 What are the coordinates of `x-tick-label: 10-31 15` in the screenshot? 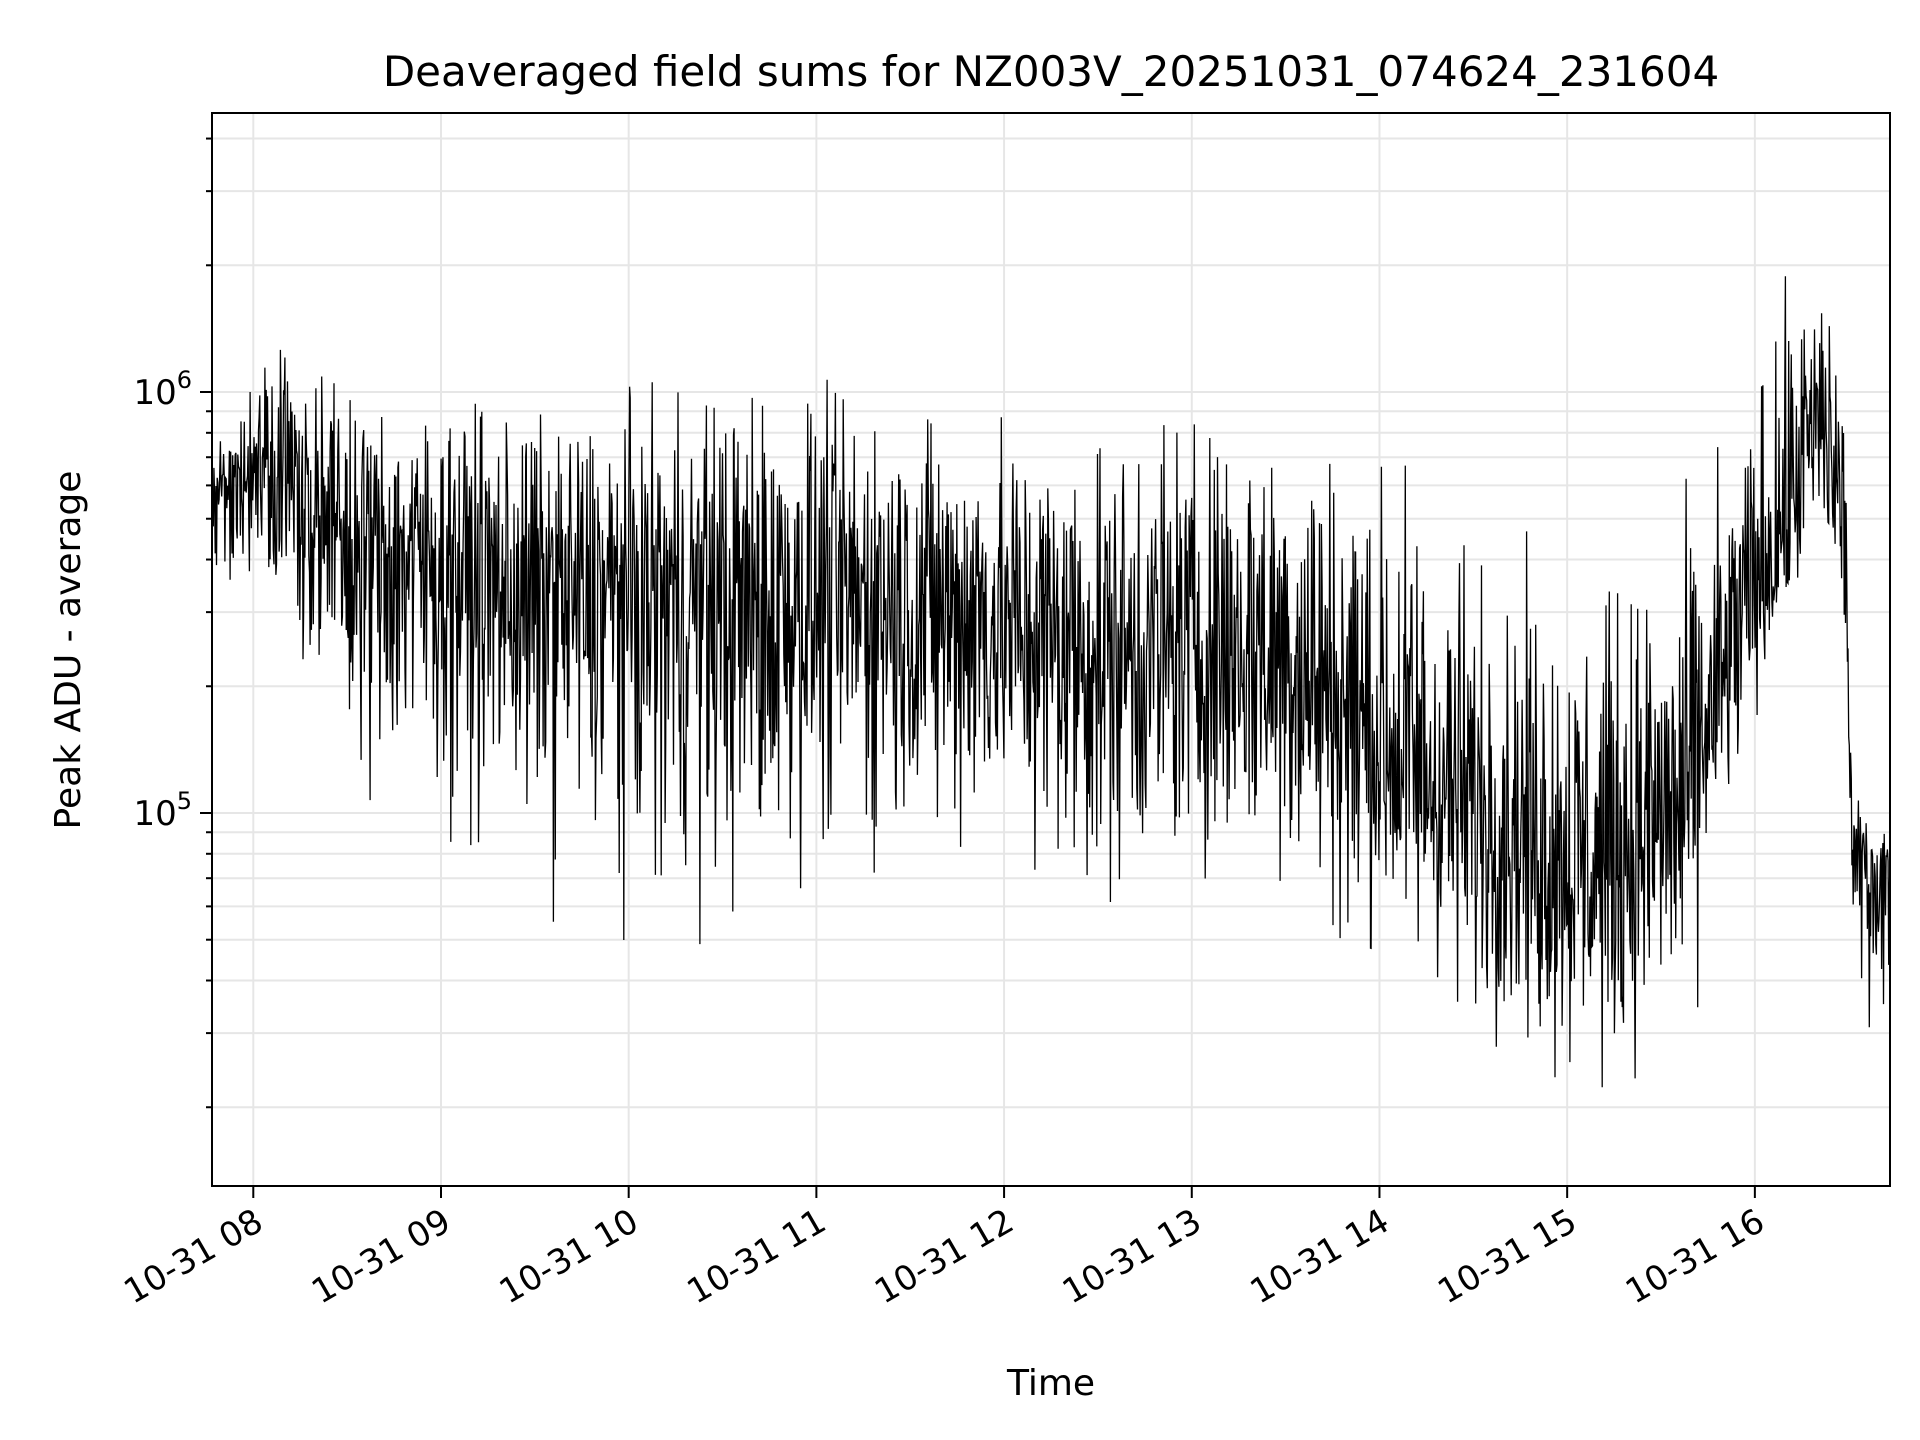 It's located at (1507, 1256).